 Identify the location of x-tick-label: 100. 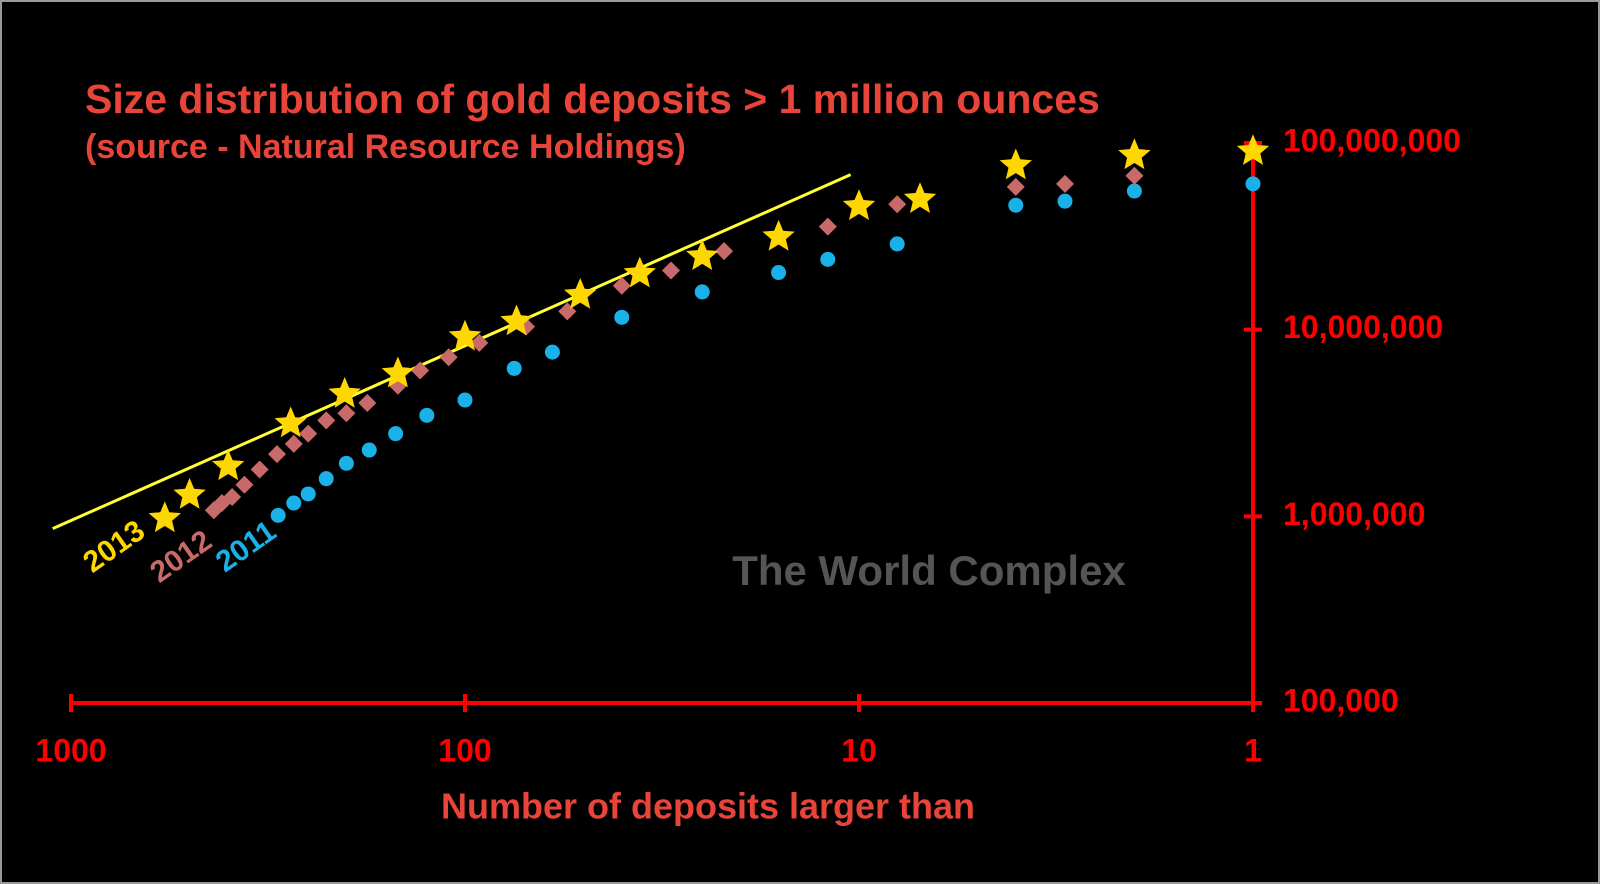
(464, 750).